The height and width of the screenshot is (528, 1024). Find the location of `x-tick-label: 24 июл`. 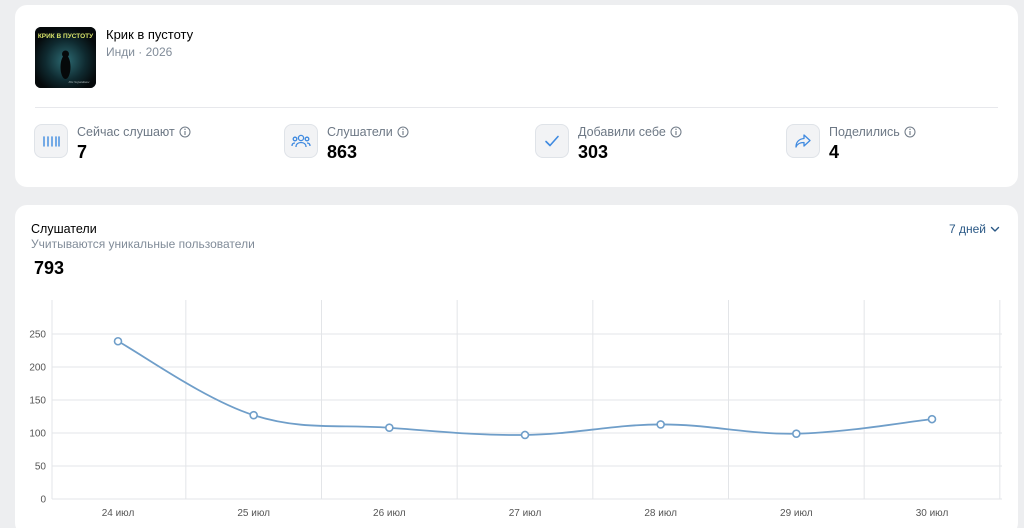

x-tick-label: 24 июл is located at coordinates (118, 513).